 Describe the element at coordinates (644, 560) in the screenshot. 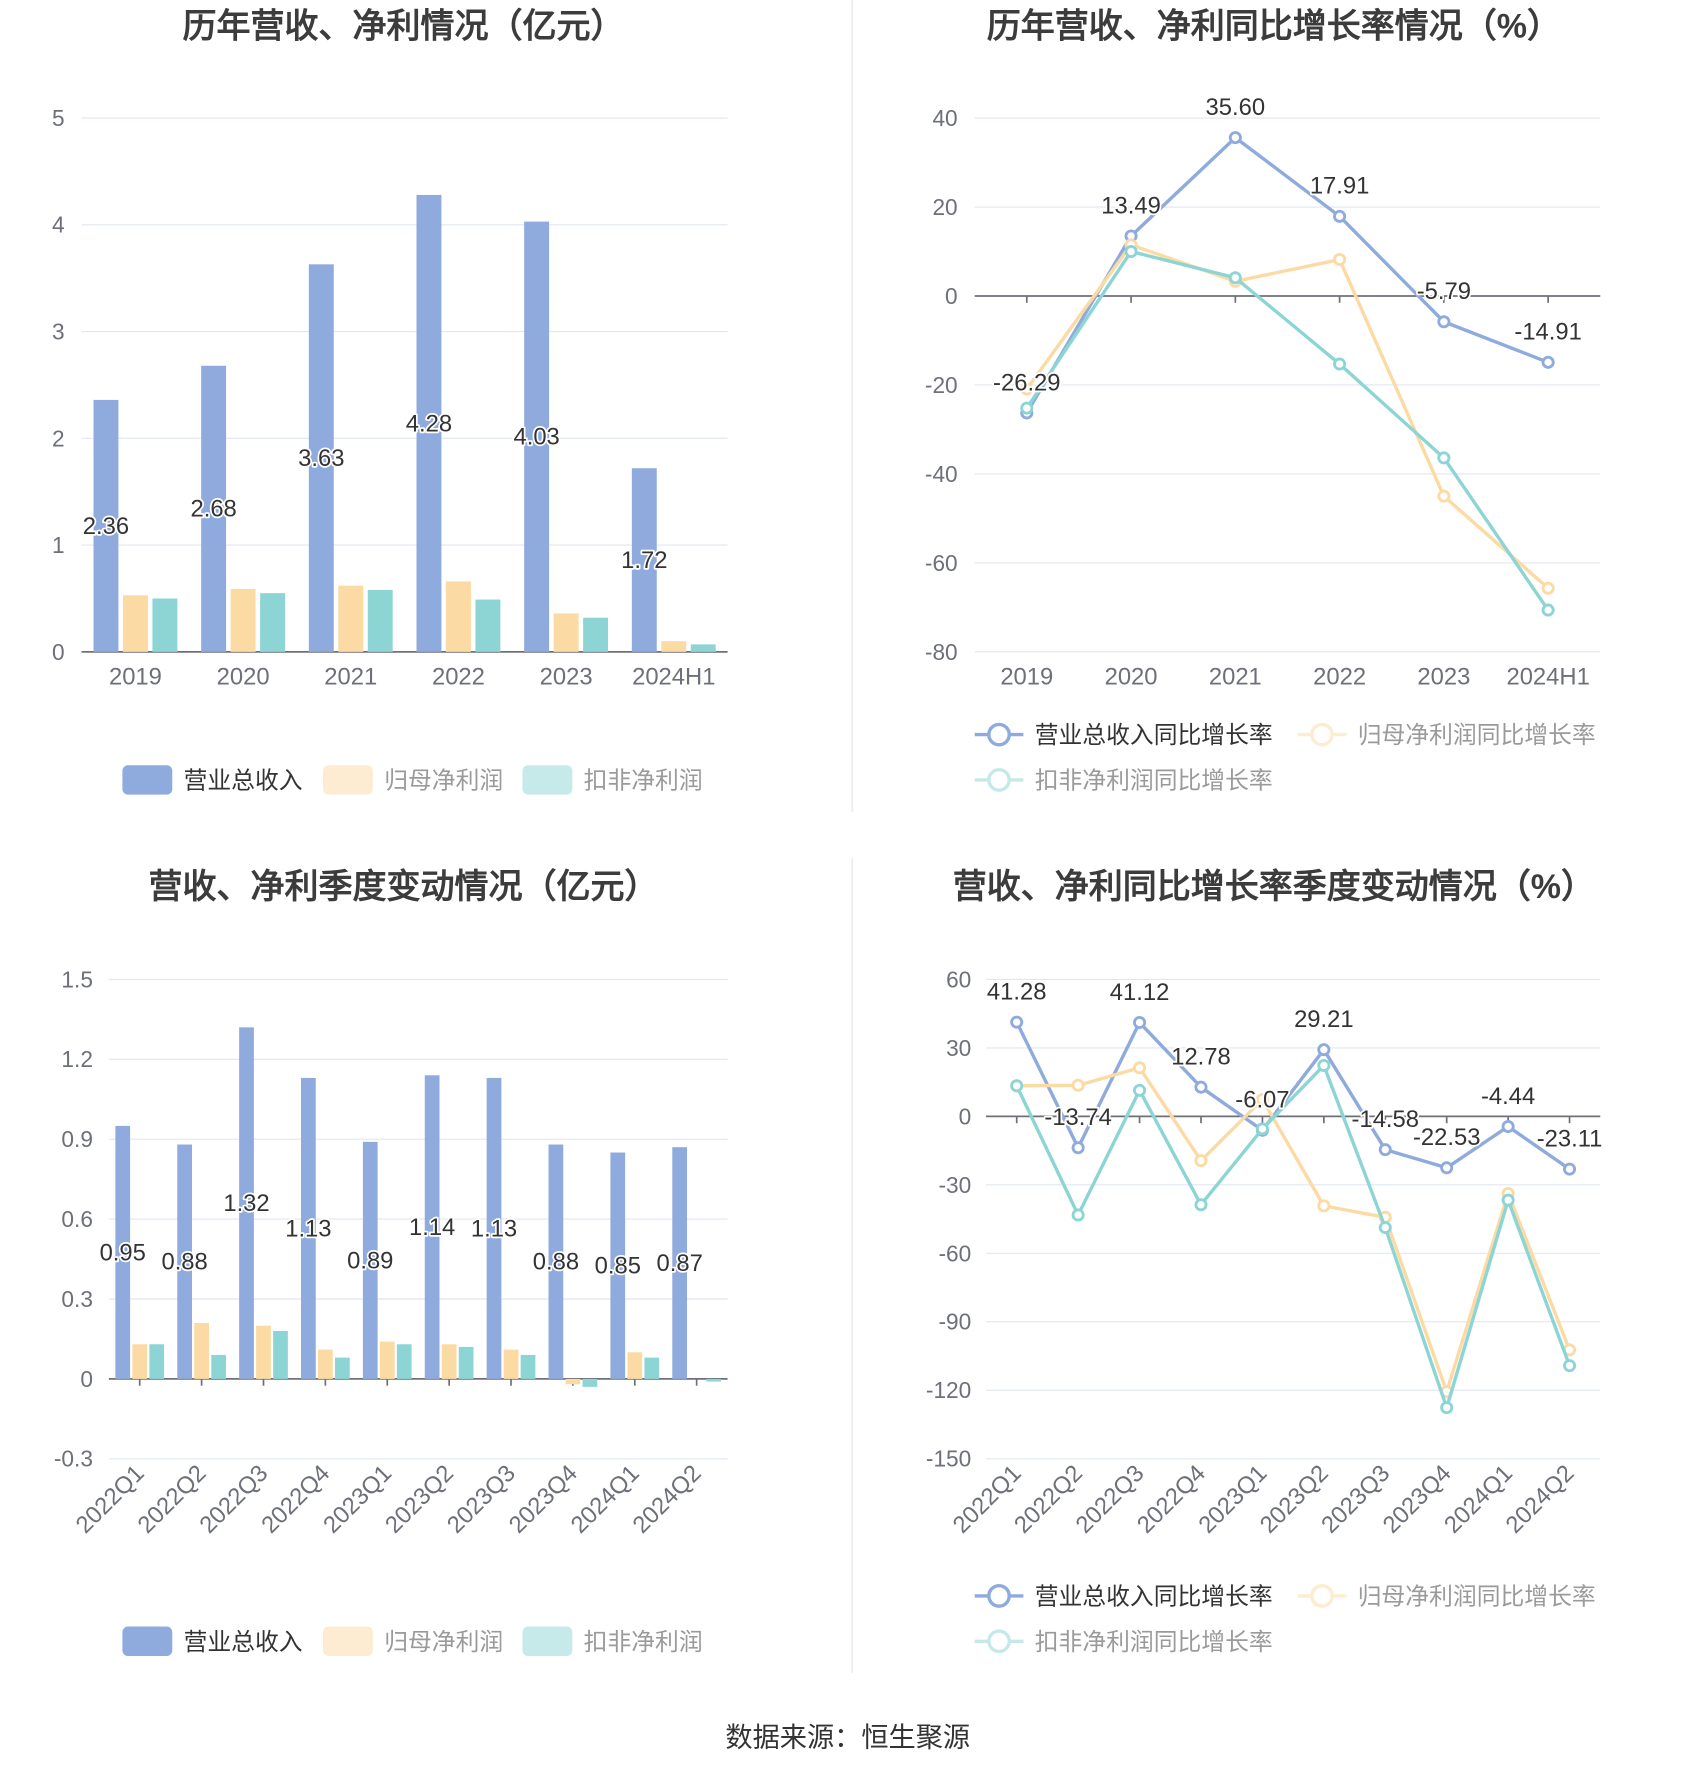

I see `data-label-revenue-2024h1: 1.72` at that location.